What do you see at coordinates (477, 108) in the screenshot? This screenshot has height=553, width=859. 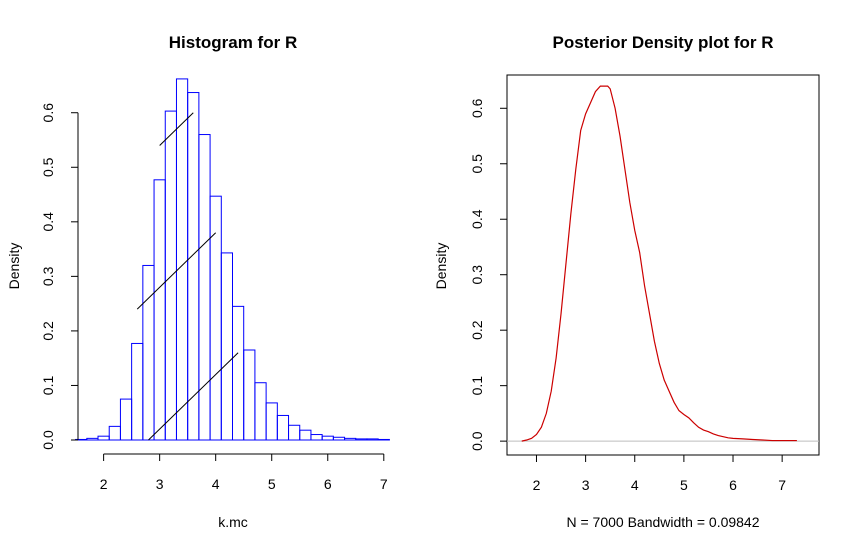 I see `density-y-tick-label: 0.6` at bounding box center [477, 108].